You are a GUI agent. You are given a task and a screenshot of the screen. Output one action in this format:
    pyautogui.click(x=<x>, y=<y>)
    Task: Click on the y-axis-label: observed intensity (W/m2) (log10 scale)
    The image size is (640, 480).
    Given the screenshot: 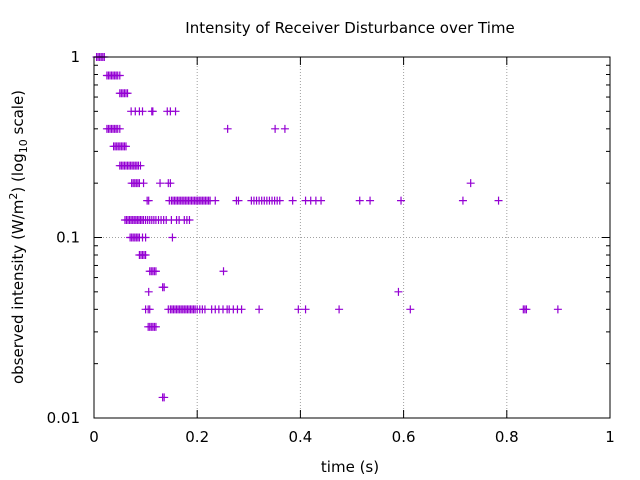 What is the action you would take?
    pyautogui.click(x=18, y=237)
    